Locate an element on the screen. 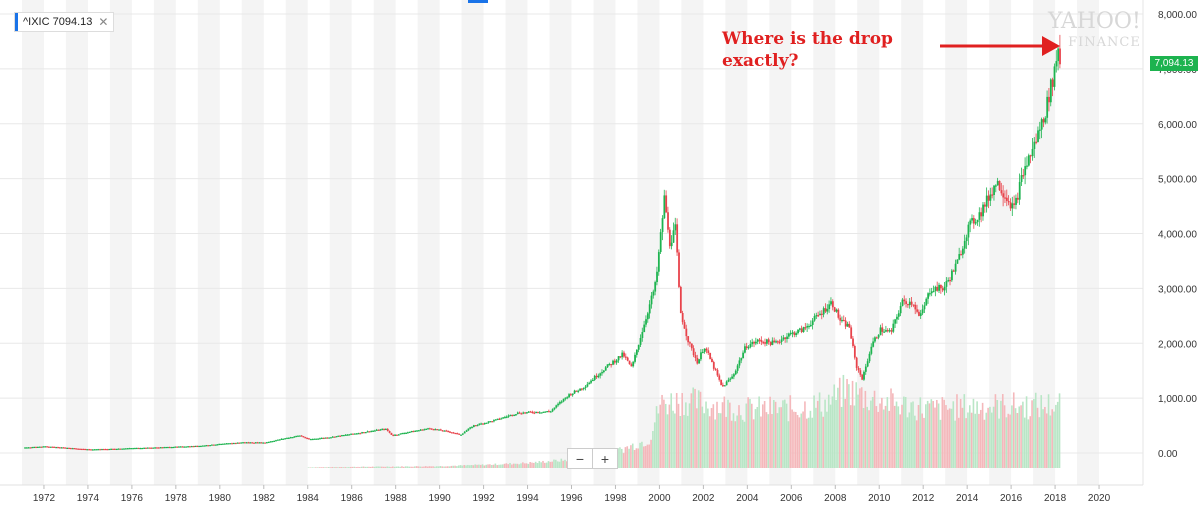 The image size is (1200, 508). ticker-chip: ^IXIC 7094.13 ✕ is located at coordinates (64, 22).